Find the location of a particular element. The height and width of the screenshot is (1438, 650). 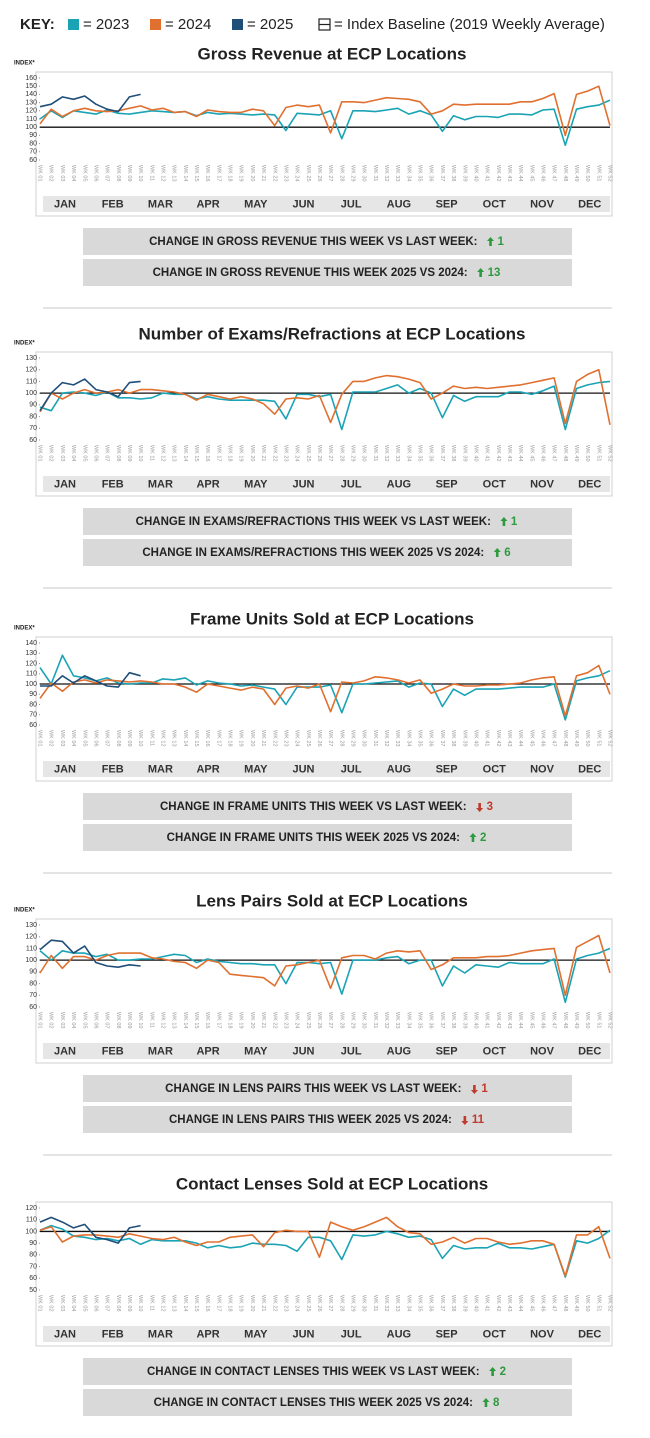

y-tick-label: 90 is located at coordinates (33, 694).